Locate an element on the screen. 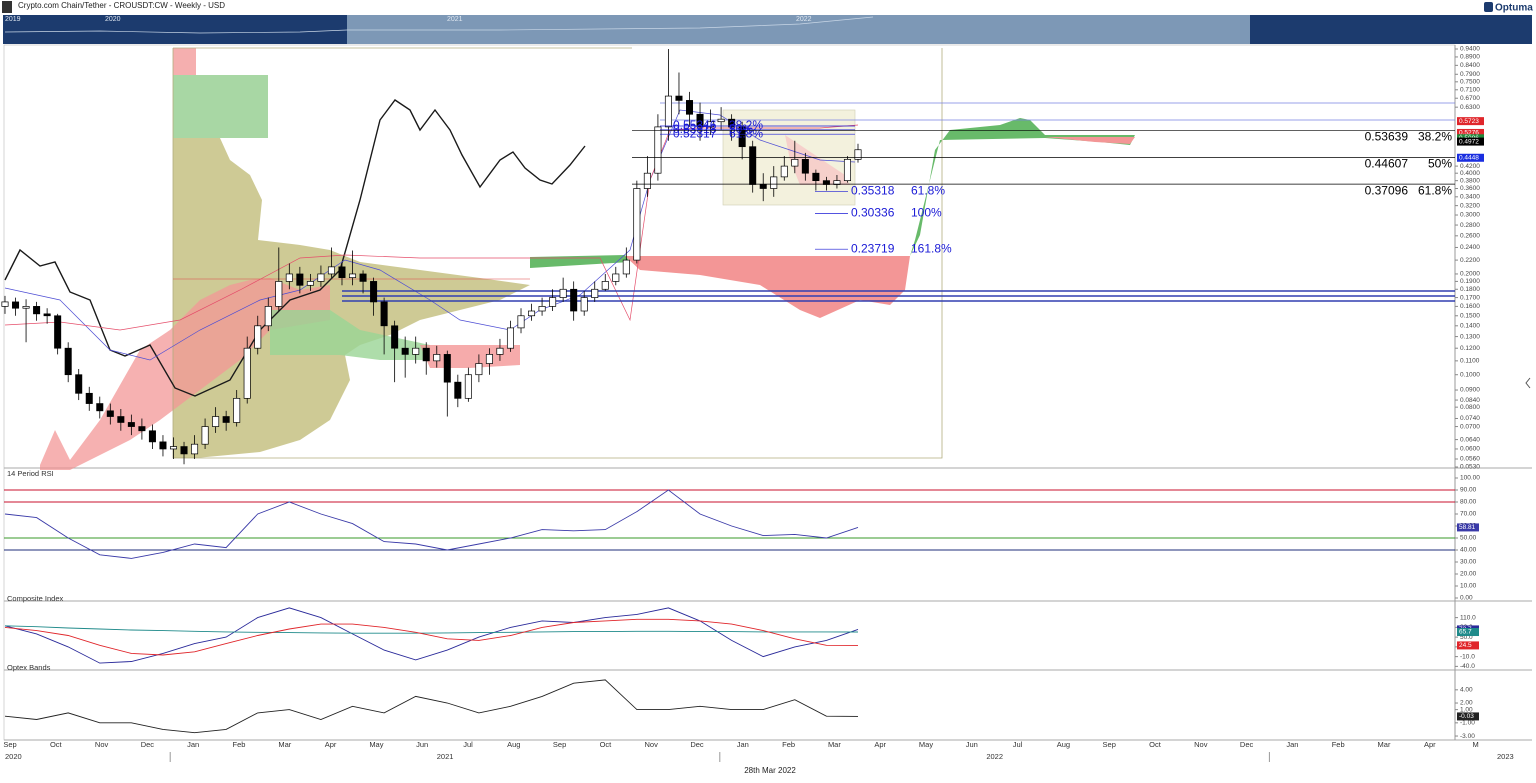  y-tick-label: 0.1700 is located at coordinates (1470, 297).